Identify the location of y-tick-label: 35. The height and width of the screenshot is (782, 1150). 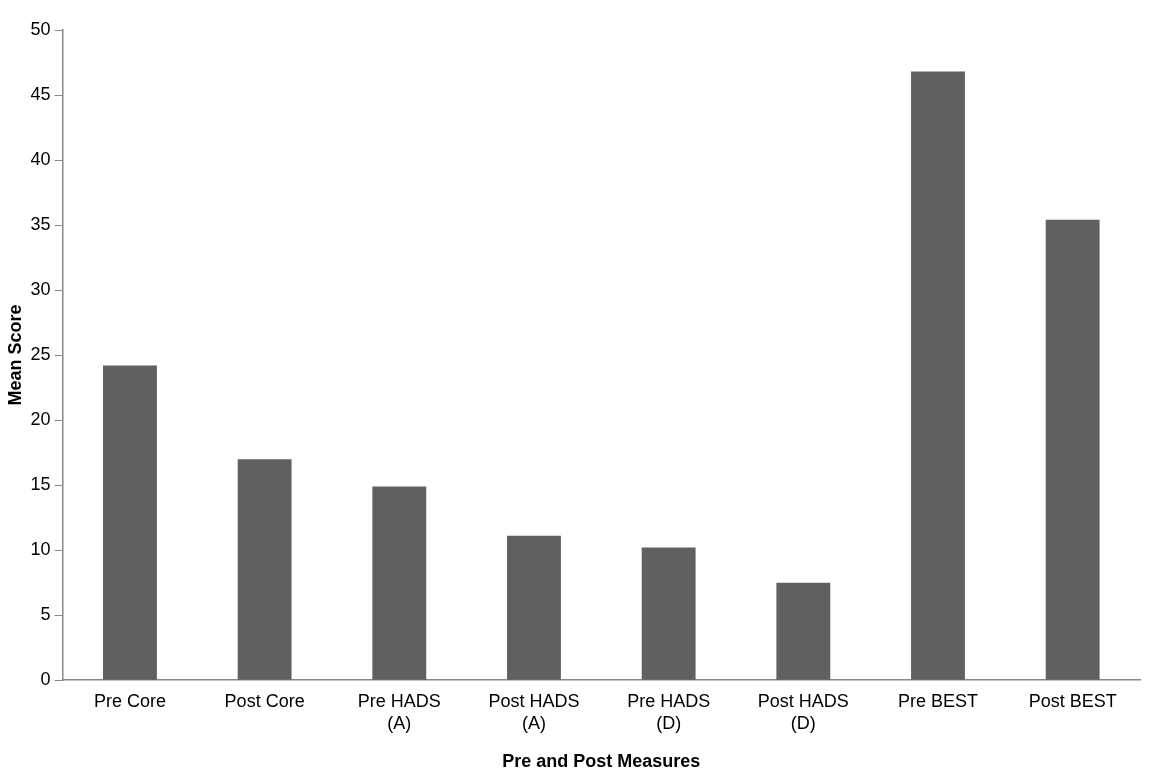
(40, 224).